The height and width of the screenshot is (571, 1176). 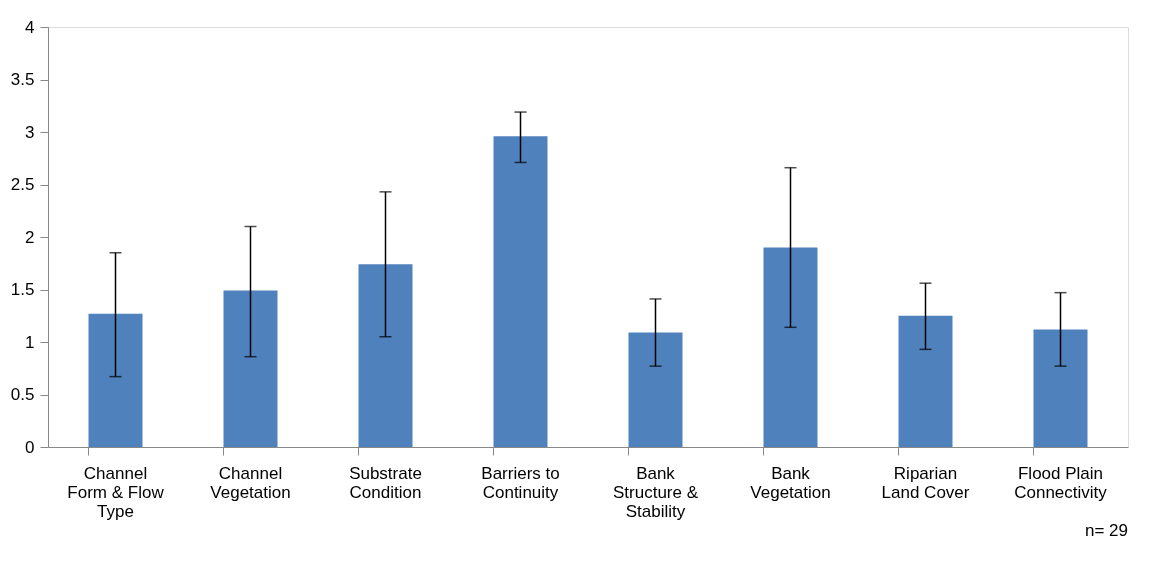 I want to click on x-tick-label: Barriers to Continuity, so click(x=520, y=482).